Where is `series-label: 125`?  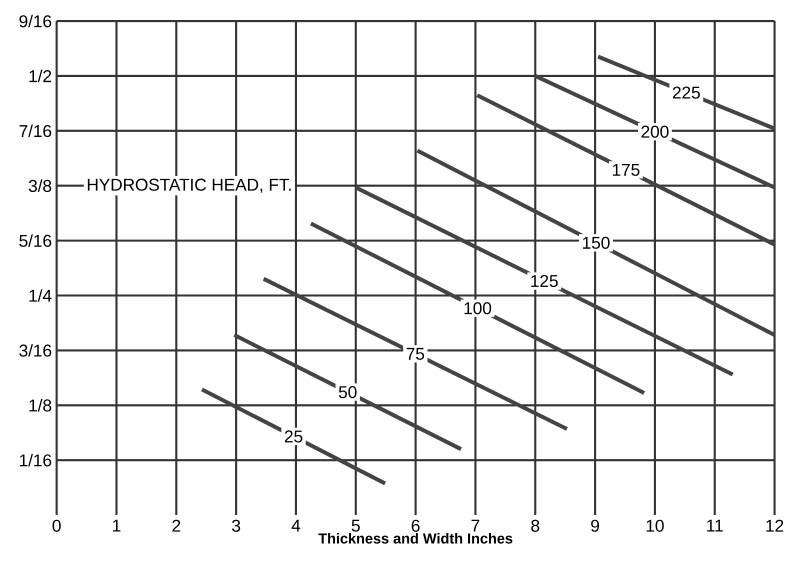 series-label: 125 is located at coordinates (544, 280).